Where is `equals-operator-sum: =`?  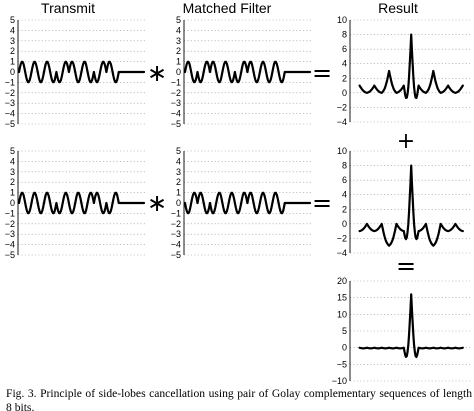 equals-operator-sum: = is located at coordinates (406, 266).